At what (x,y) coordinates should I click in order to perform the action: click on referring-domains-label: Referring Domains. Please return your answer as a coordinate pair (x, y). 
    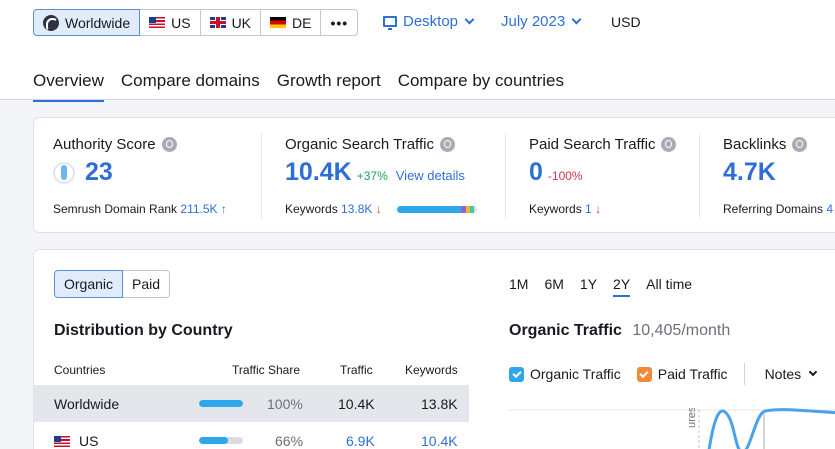
    Looking at the image, I should click on (773, 209).